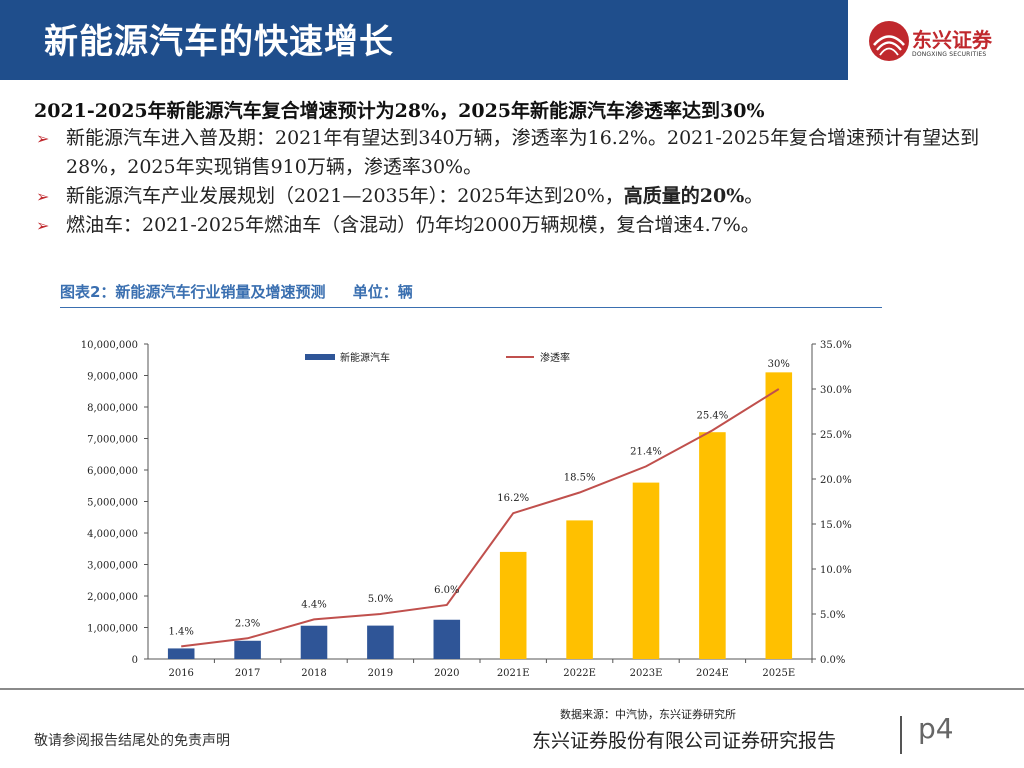 The width and height of the screenshot is (1024, 768). I want to click on right-tick-label: 25.0%, so click(836, 435).